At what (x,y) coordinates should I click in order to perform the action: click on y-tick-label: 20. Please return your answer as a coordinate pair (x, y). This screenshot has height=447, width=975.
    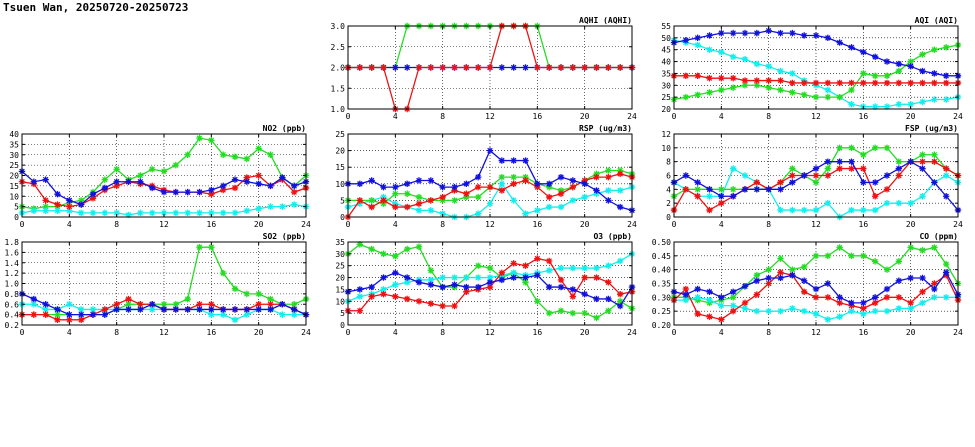
    Looking at the image, I should click on (340, 278).